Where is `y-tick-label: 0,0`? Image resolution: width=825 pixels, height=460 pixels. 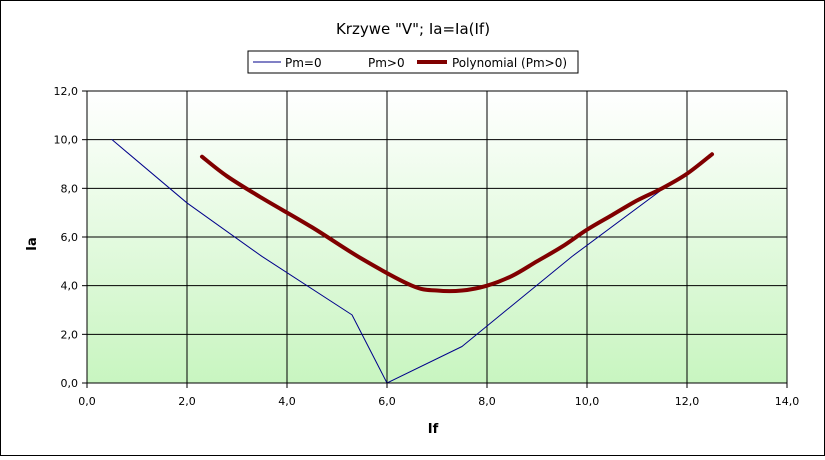 y-tick-label: 0,0 is located at coordinates (70, 383).